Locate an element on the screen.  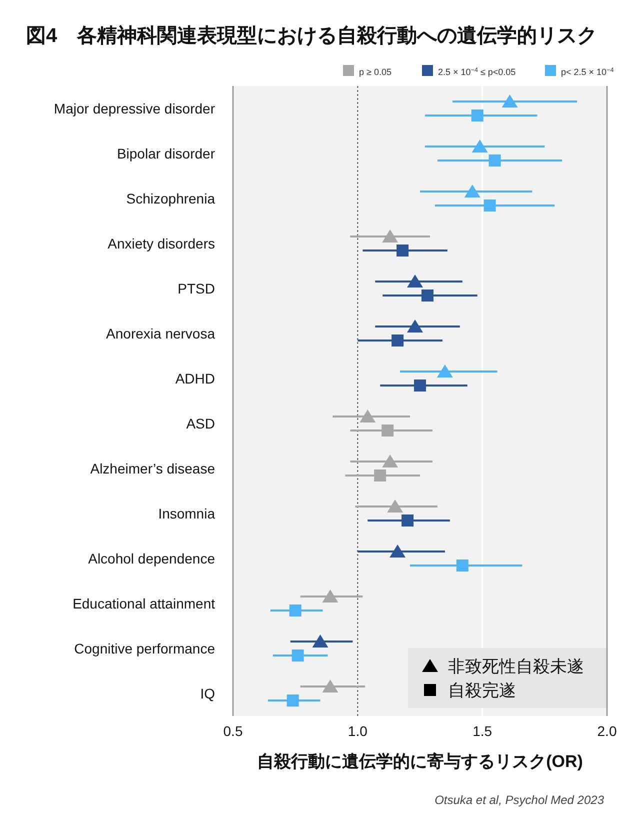
y-tick-label: PTSD is located at coordinates (196, 288).